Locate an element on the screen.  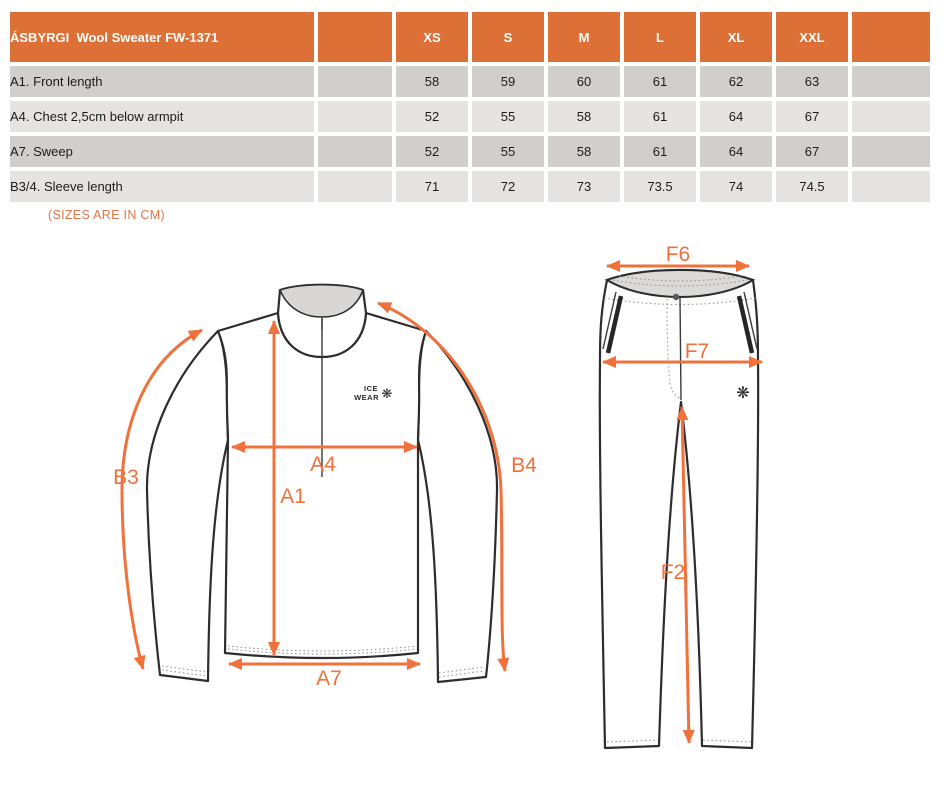
size-value-cell: 71 is located at coordinates (432, 186).